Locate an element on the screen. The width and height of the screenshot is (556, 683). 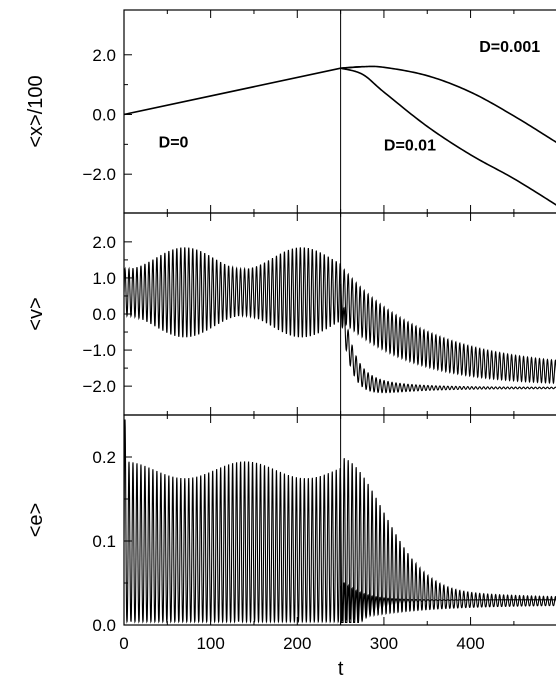
y-tick-label: 0.2 is located at coordinates (104, 457).